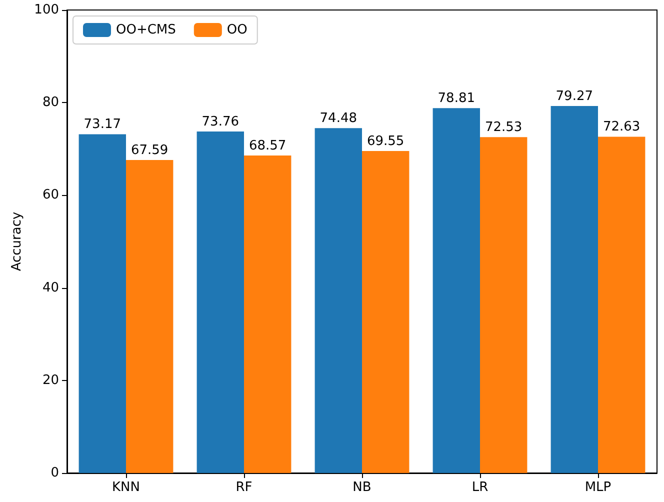 The height and width of the screenshot is (502, 664). I want to click on x-tick-label: KNN, so click(126, 487).